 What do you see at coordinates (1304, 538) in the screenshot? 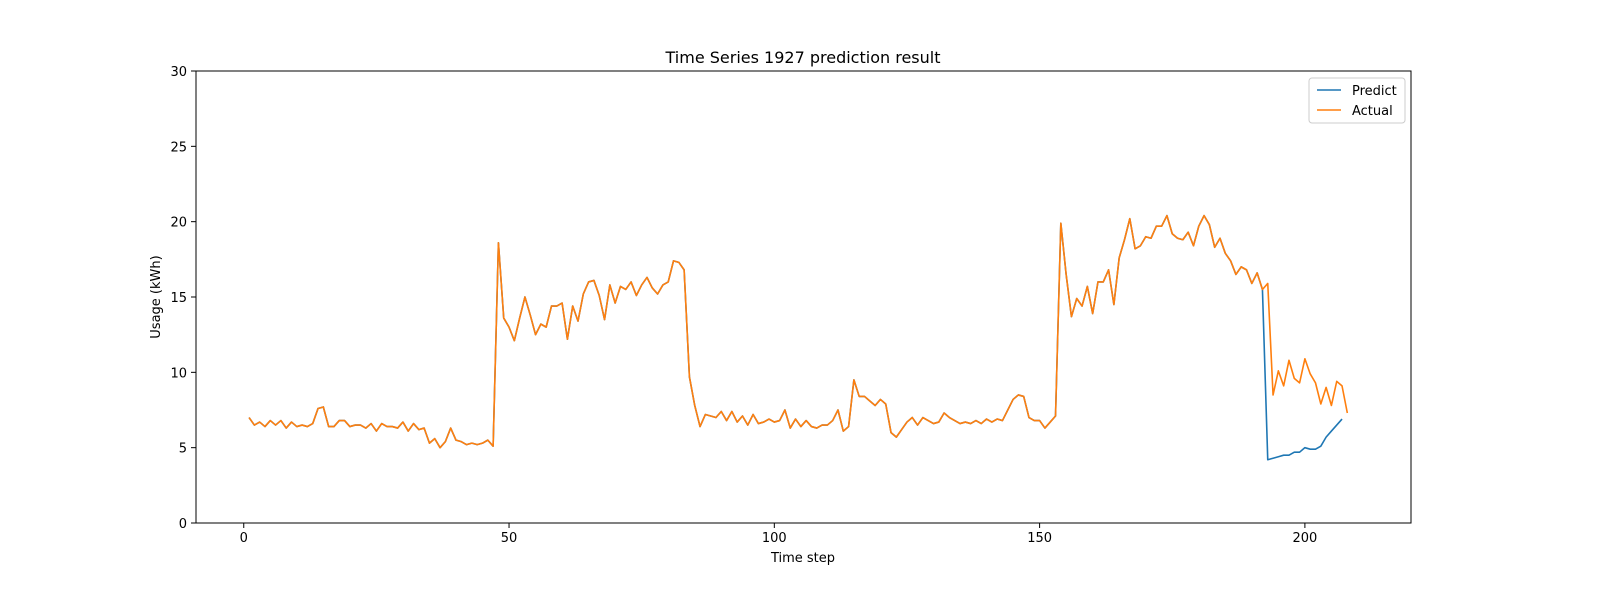
I see `x-tick-label: 200` at bounding box center [1304, 538].